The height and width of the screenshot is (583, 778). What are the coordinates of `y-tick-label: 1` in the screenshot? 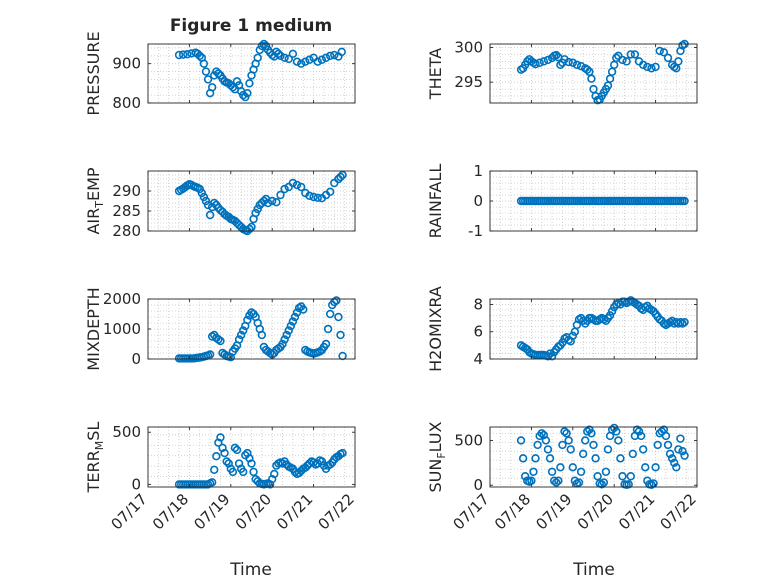 It's located at (478, 171).